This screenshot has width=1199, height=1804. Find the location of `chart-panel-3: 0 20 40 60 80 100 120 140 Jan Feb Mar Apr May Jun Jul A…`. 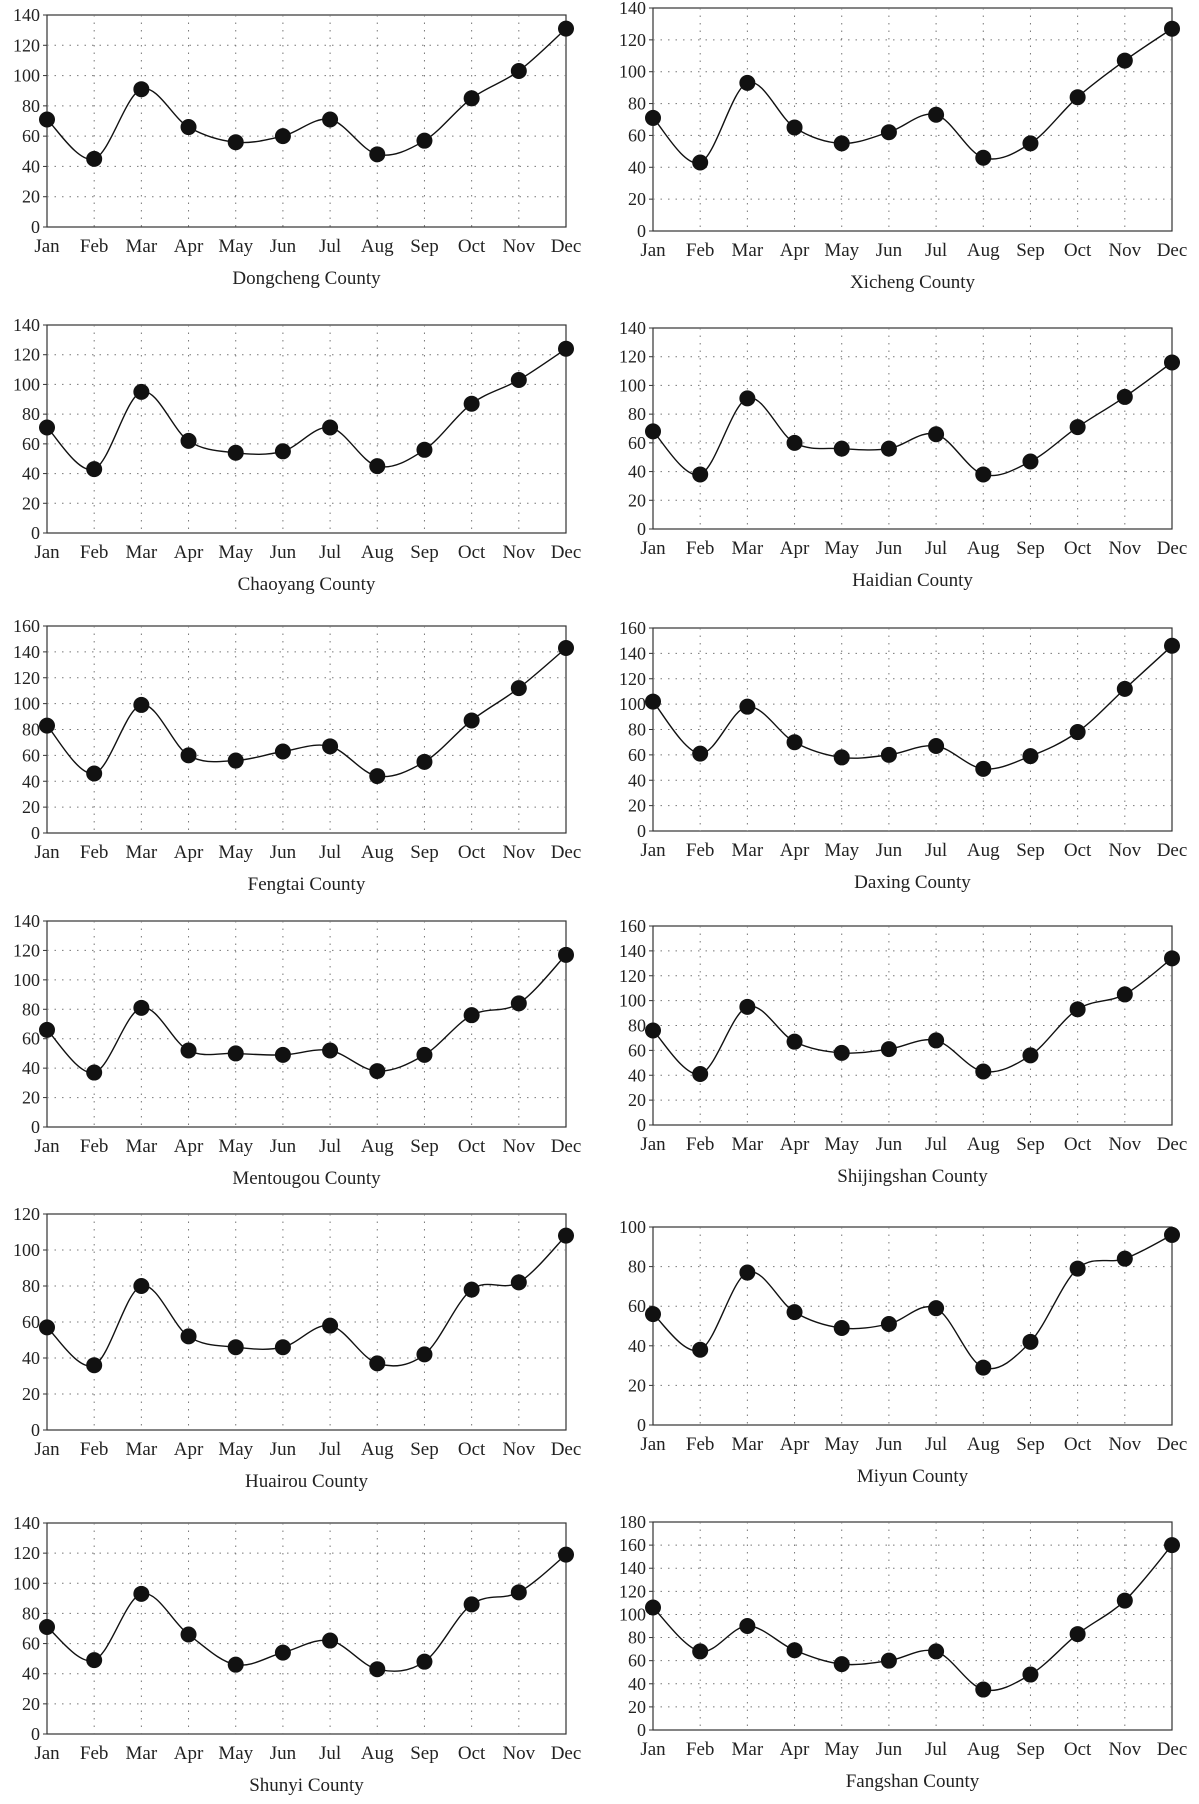

chart-panel-3: 0 20 40 60 80 100 120 140 Jan Feb Mar Apr May Jun Jul A… is located at coordinates (297, 455).